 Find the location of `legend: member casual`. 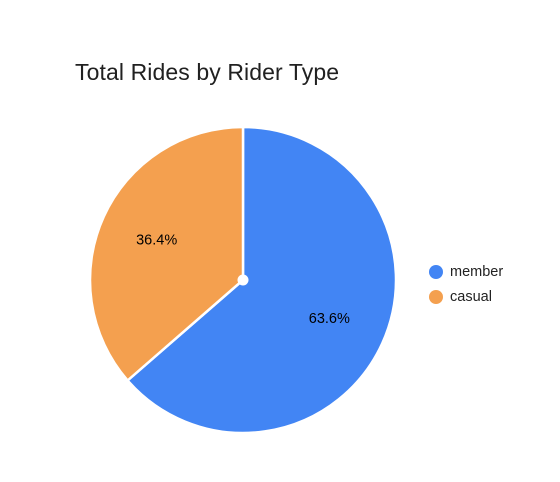

legend: member casual is located at coordinates (466, 284).